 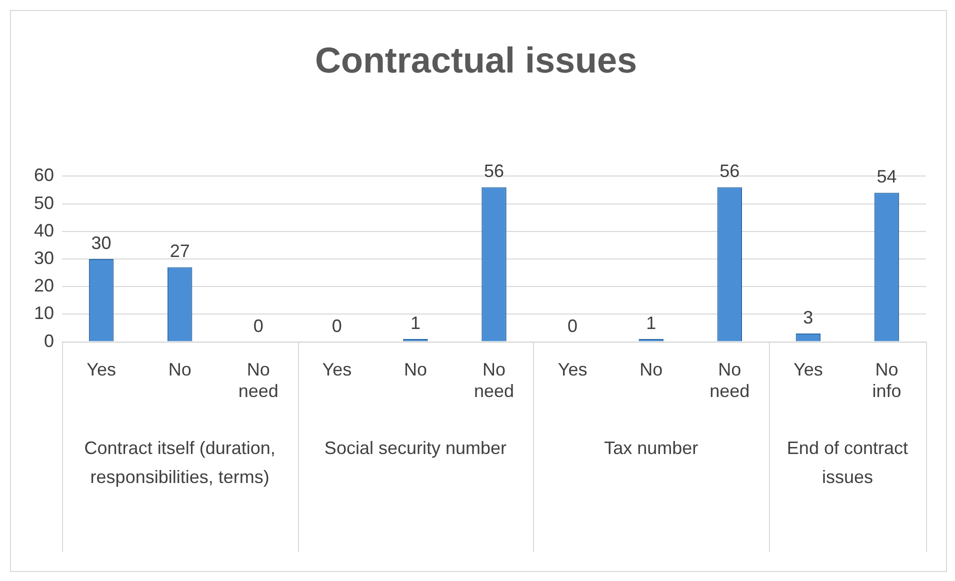 What do you see at coordinates (44, 258) in the screenshot?
I see `y-tick-label: 30` at bounding box center [44, 258].